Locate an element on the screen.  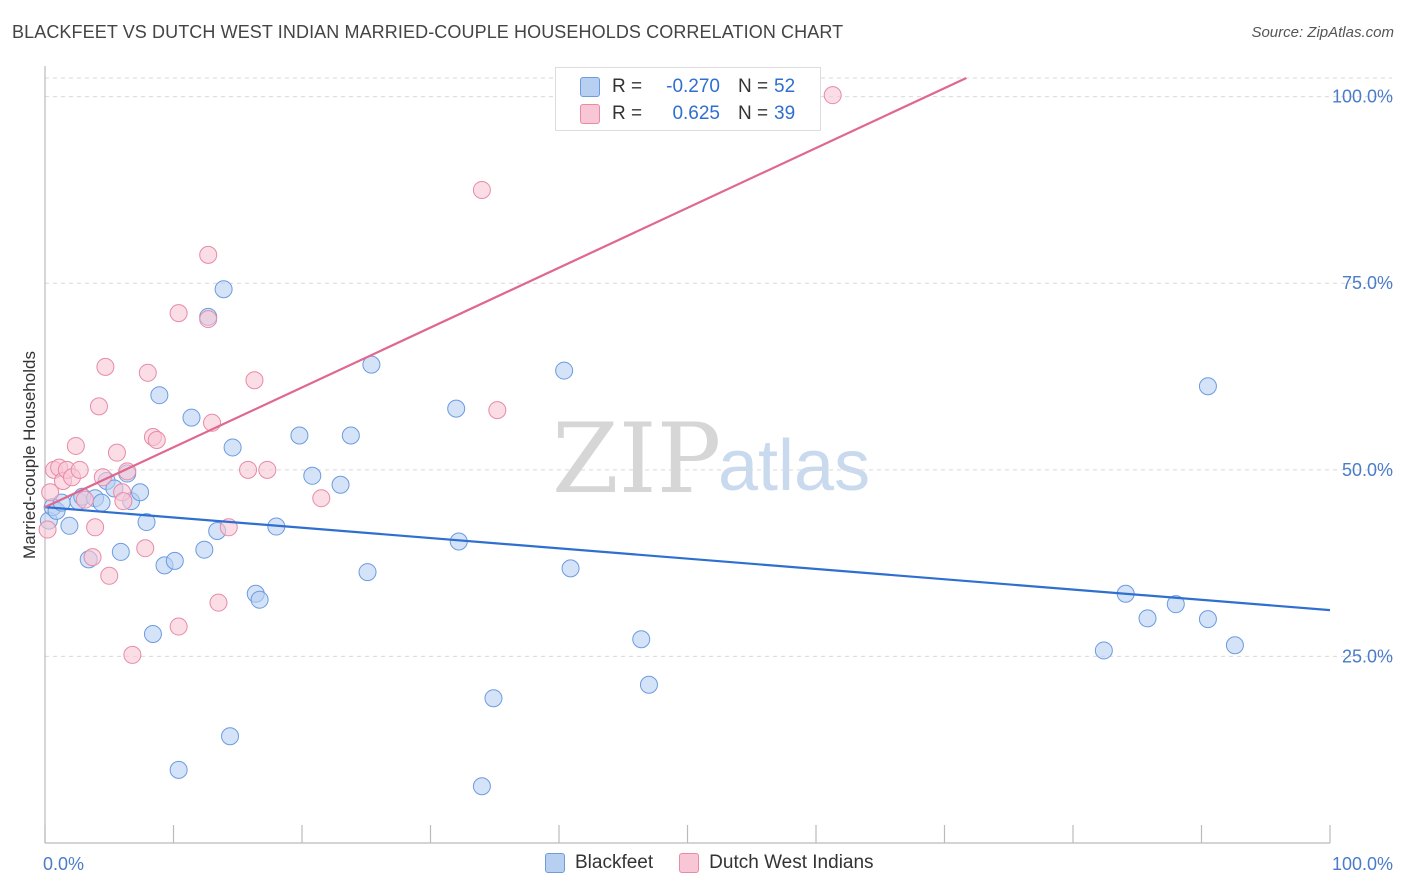
y-tick-label: 25.0% is located at coordinates (1367, 656).